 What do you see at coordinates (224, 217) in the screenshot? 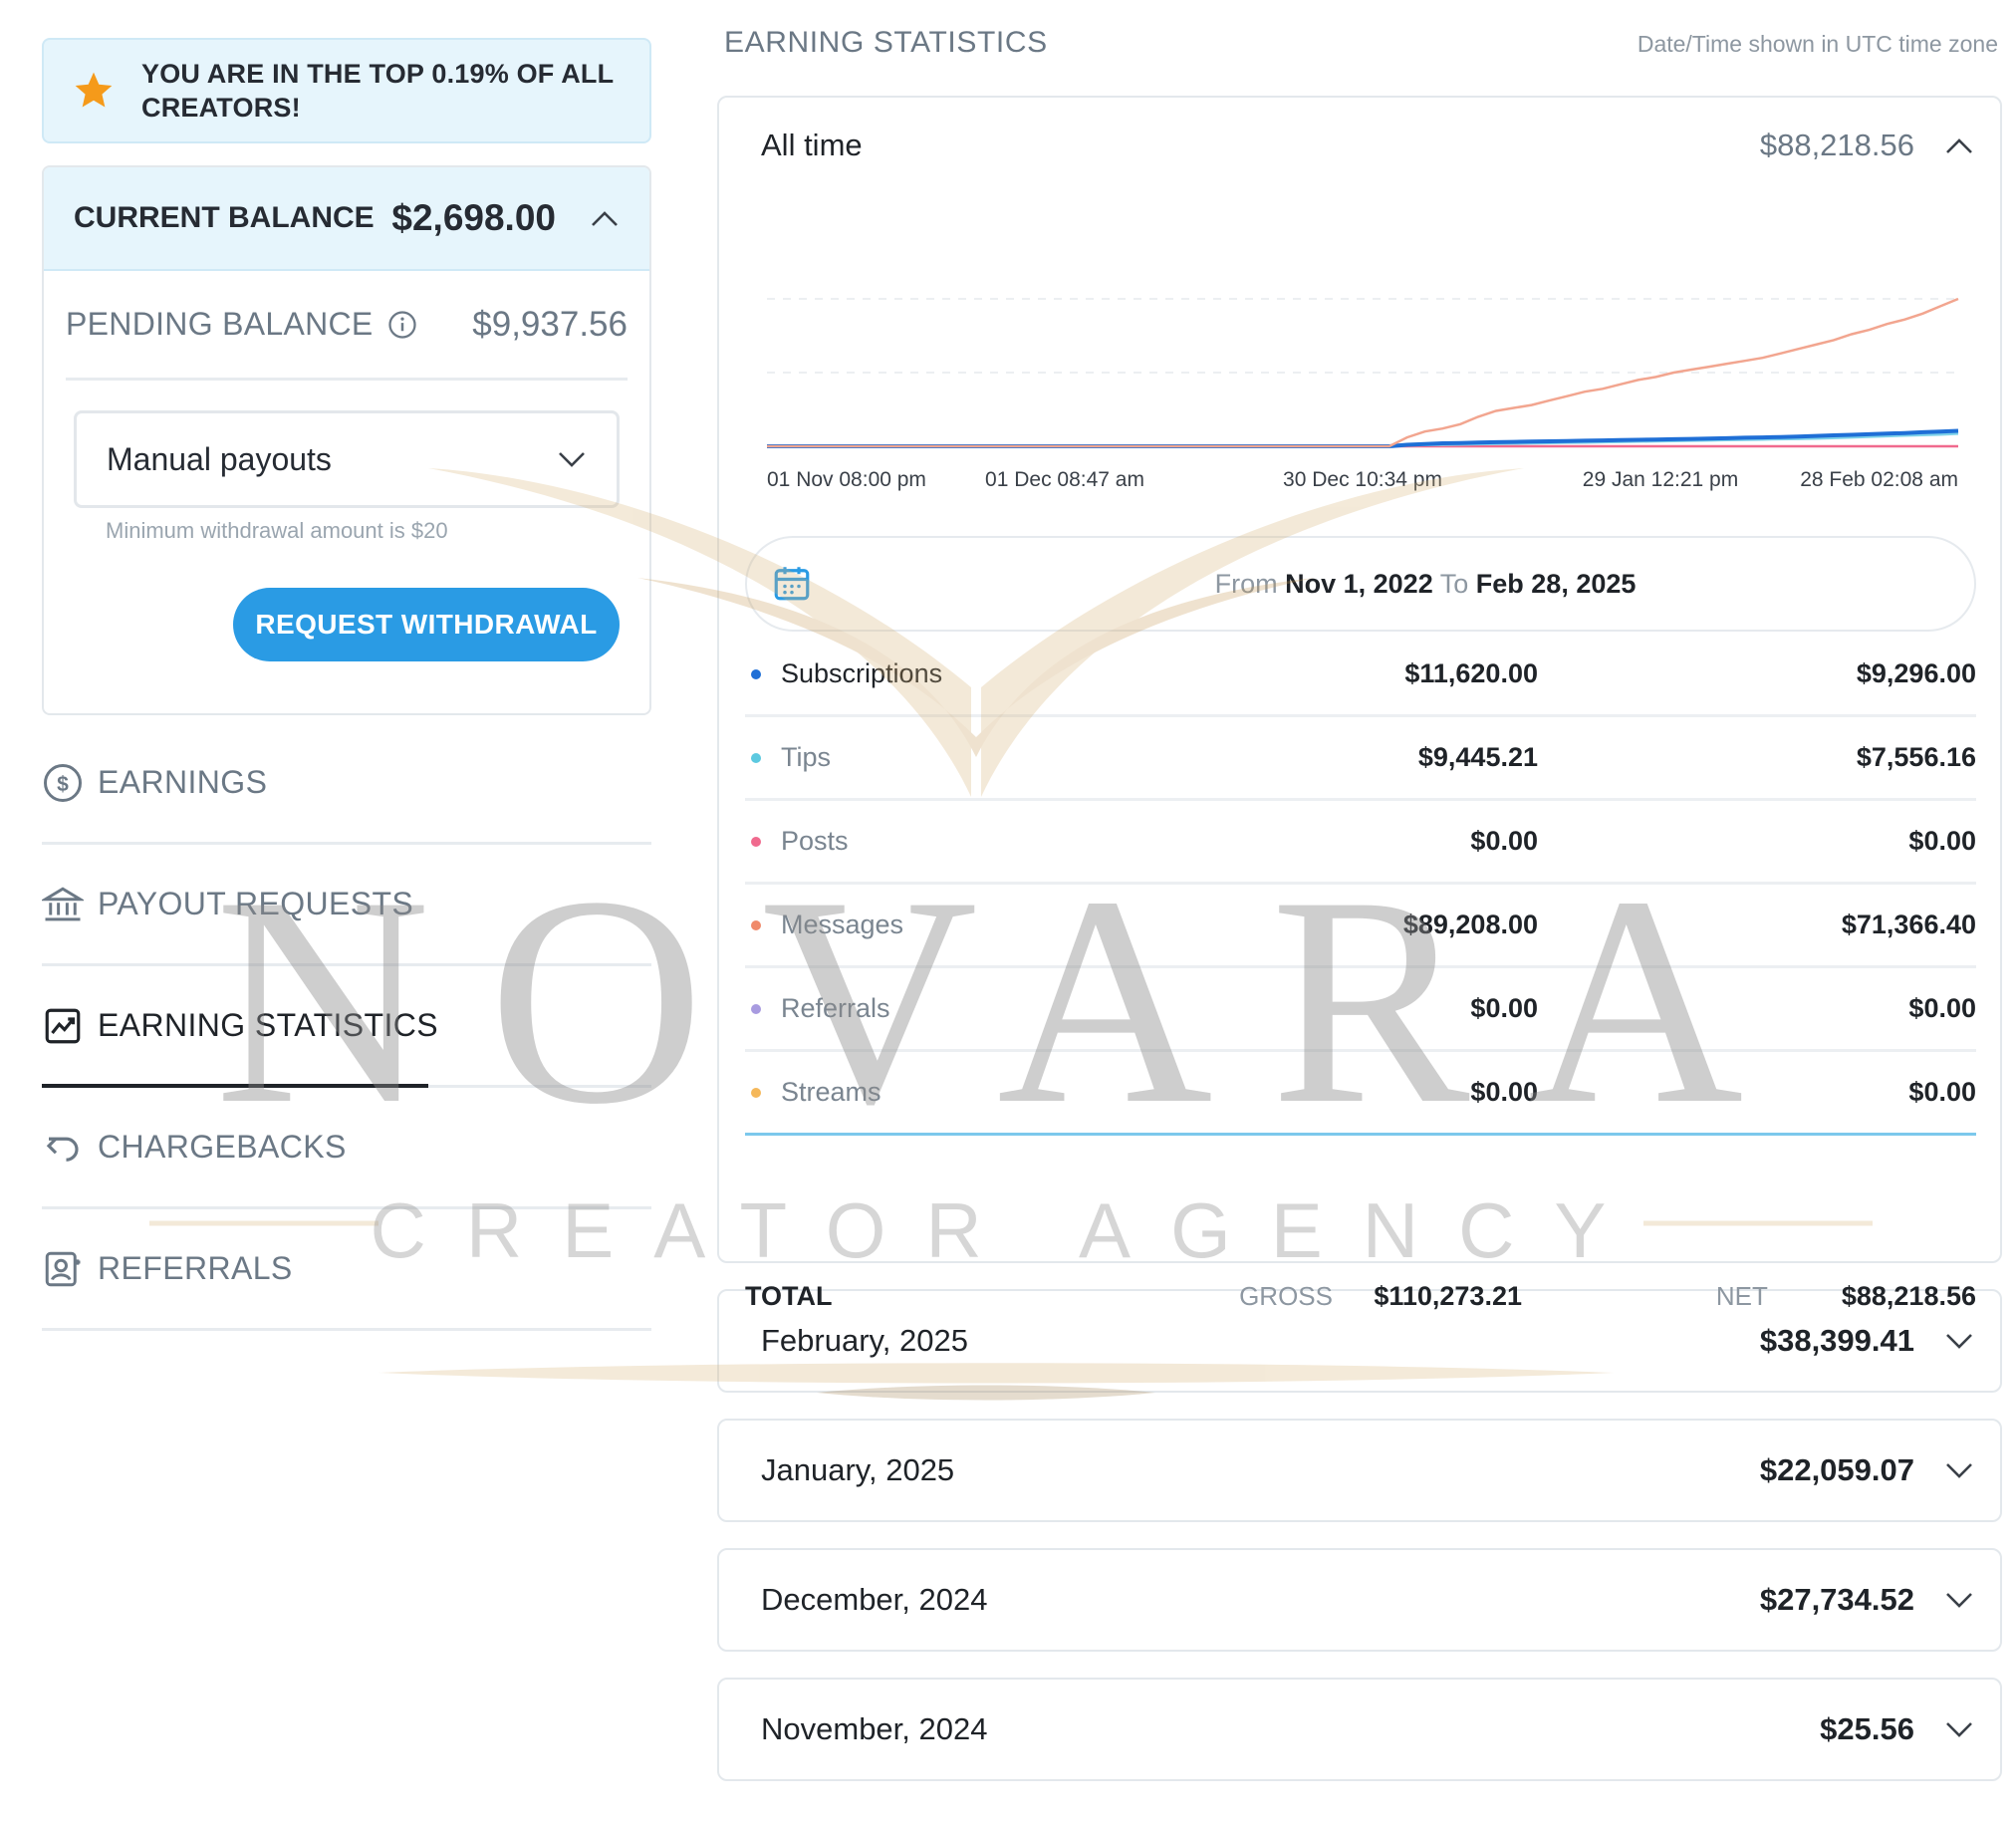
I see `current-balance-label: CURRENT BALANCE` at bounding box center [224, 217].